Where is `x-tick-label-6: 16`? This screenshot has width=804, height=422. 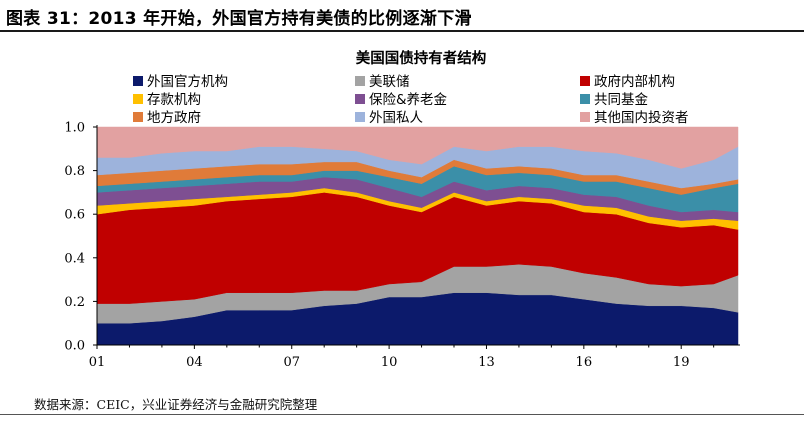
x-tick-label-6: 16 is located at coordinates (584, 362).